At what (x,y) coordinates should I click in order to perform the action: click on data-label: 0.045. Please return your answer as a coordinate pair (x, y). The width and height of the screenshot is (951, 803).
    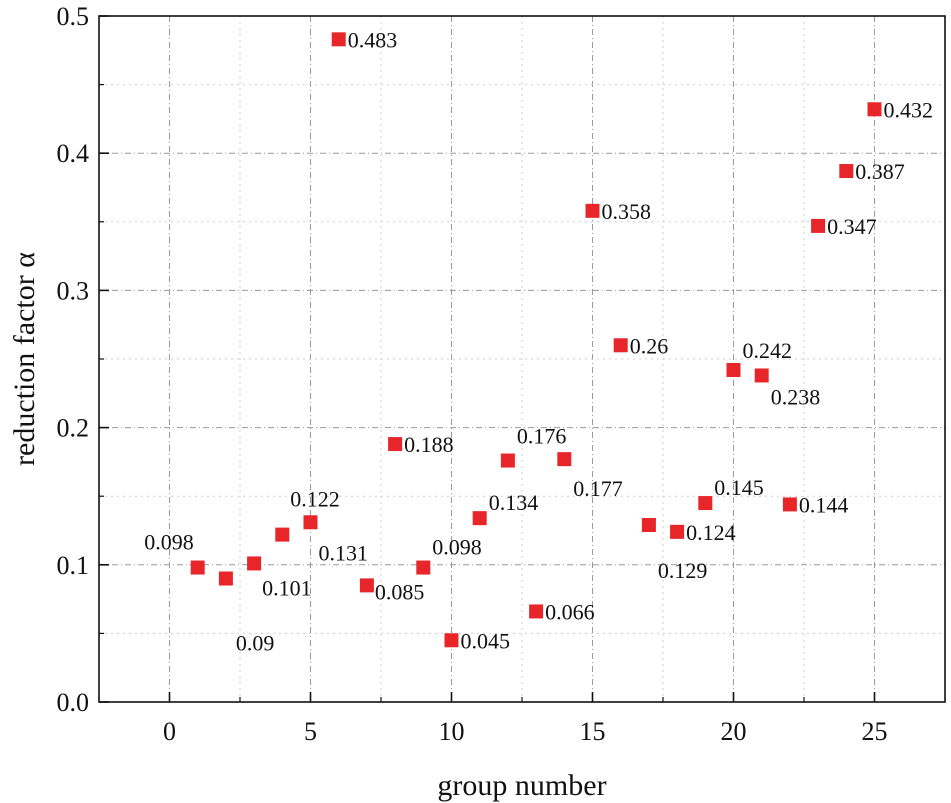
    Looking at the image, I should click on (486, 640).